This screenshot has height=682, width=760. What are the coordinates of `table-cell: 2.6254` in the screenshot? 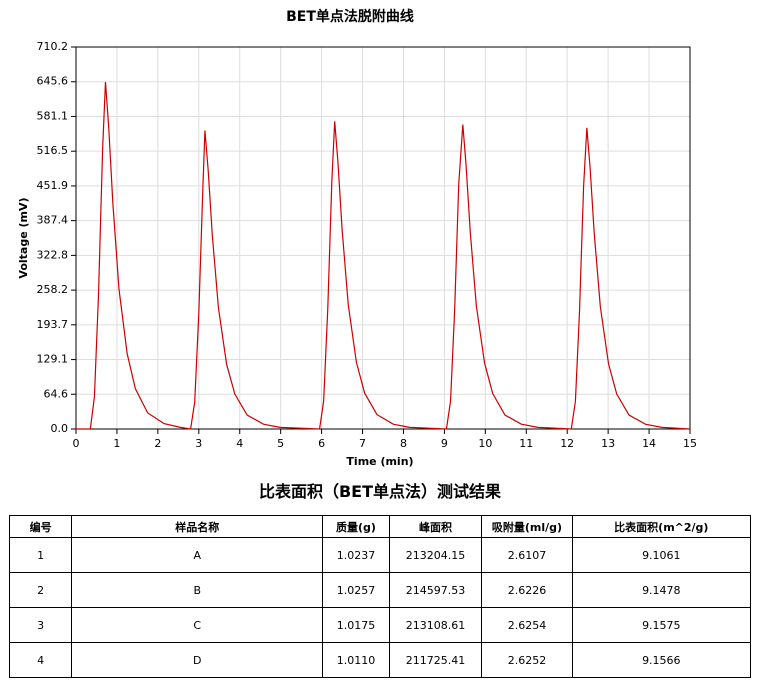 It's located at (527, 625).